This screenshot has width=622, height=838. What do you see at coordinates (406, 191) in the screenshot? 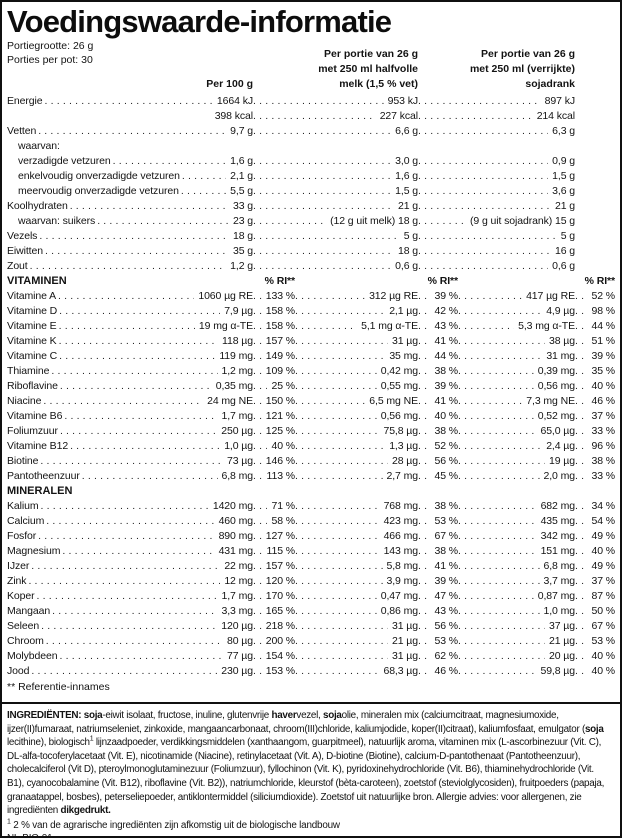
I see `col-melk: 1,5 g` at bounding box center [406, 191].